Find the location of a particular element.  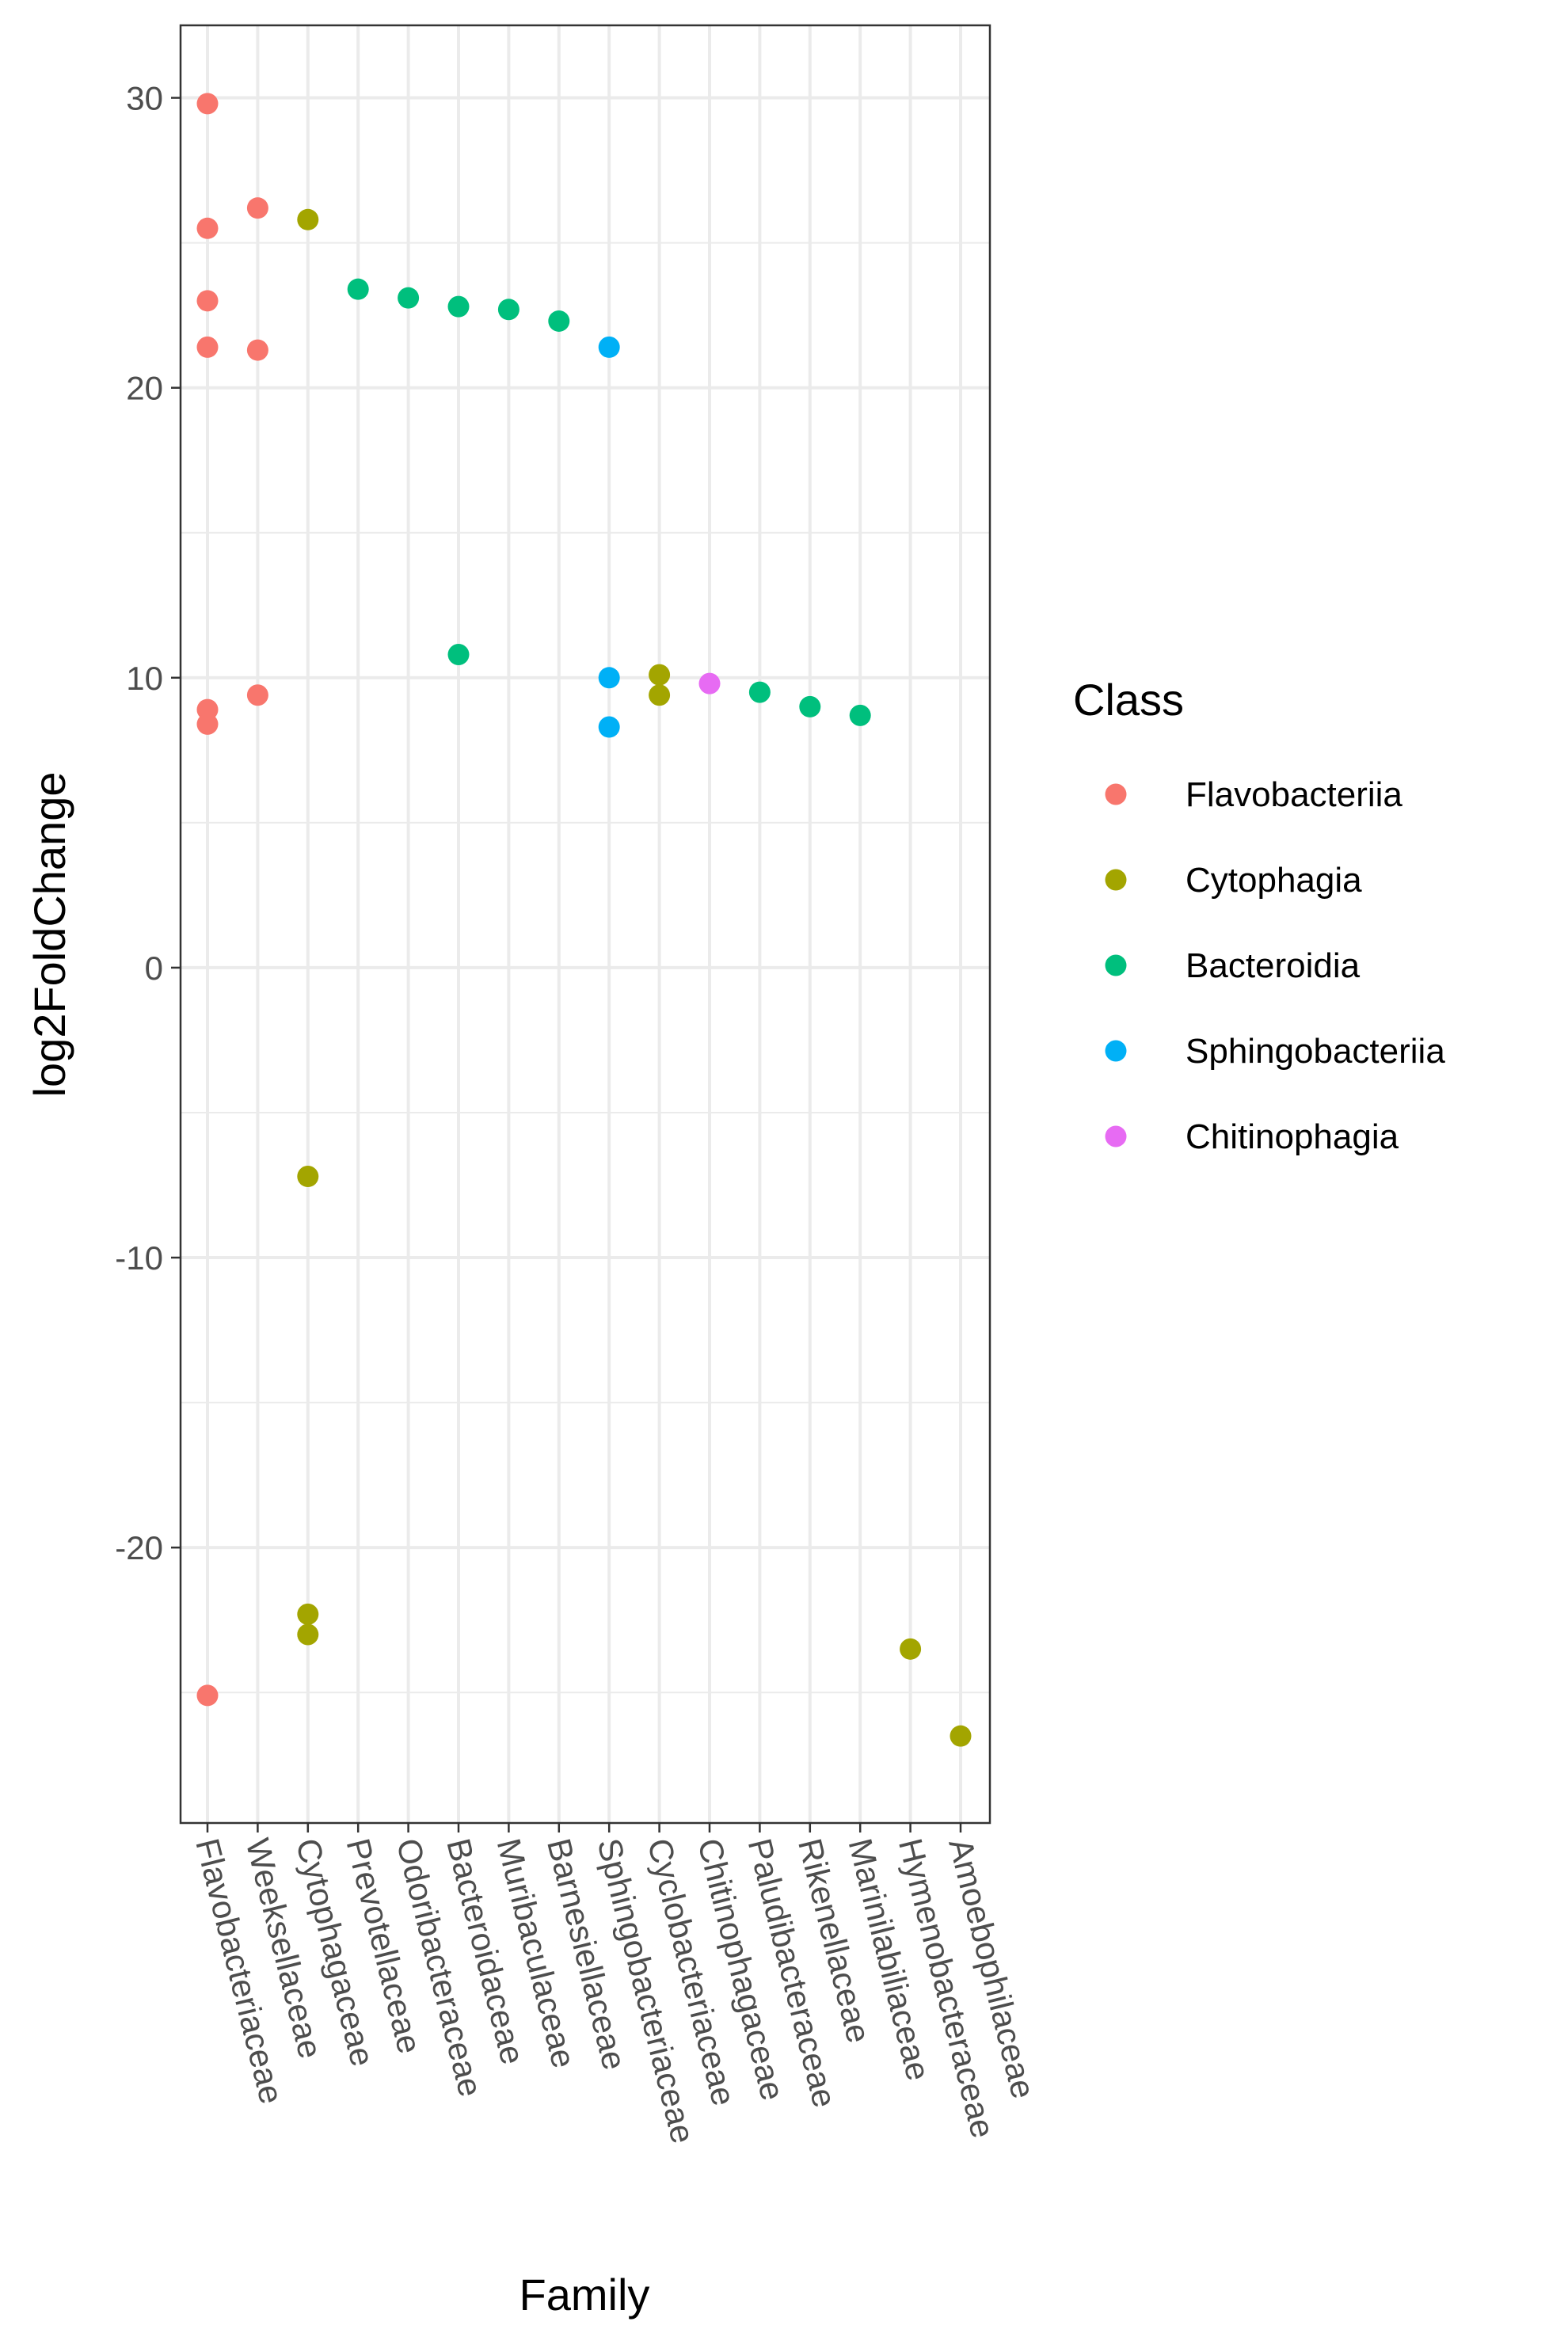

legend-label: Bacteroidia is located at coordinates (1273, 965).